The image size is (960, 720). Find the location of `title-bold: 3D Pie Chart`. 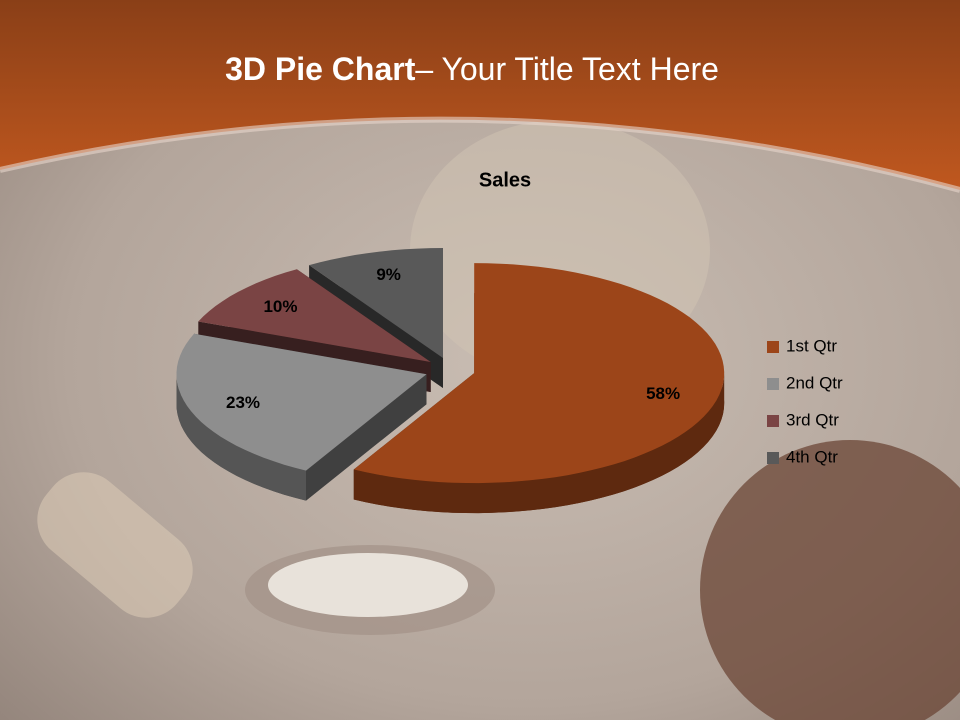

title-bold: 3D Pie Chart is located at coordinates (320, 69).